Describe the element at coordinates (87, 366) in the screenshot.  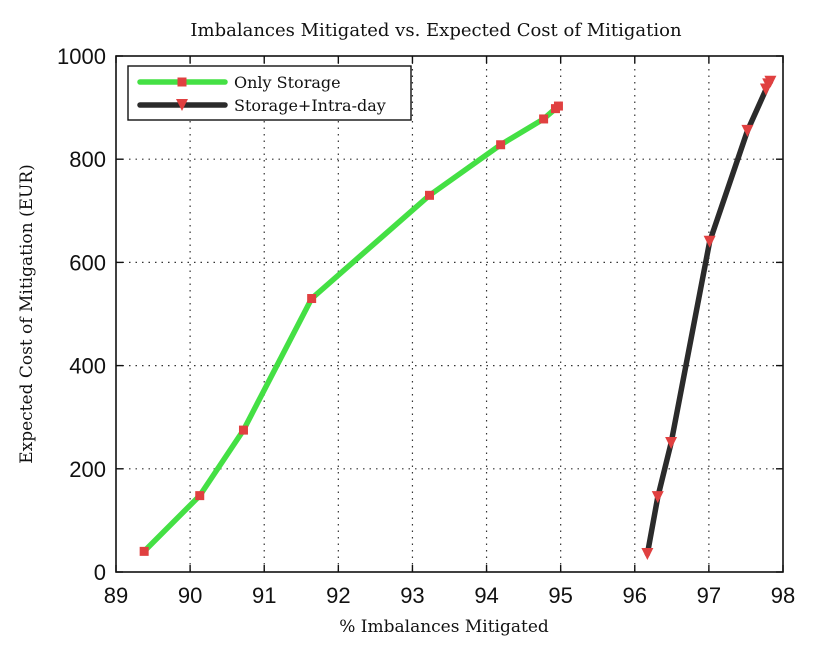
I see `y-tick-label: 400` at that location.